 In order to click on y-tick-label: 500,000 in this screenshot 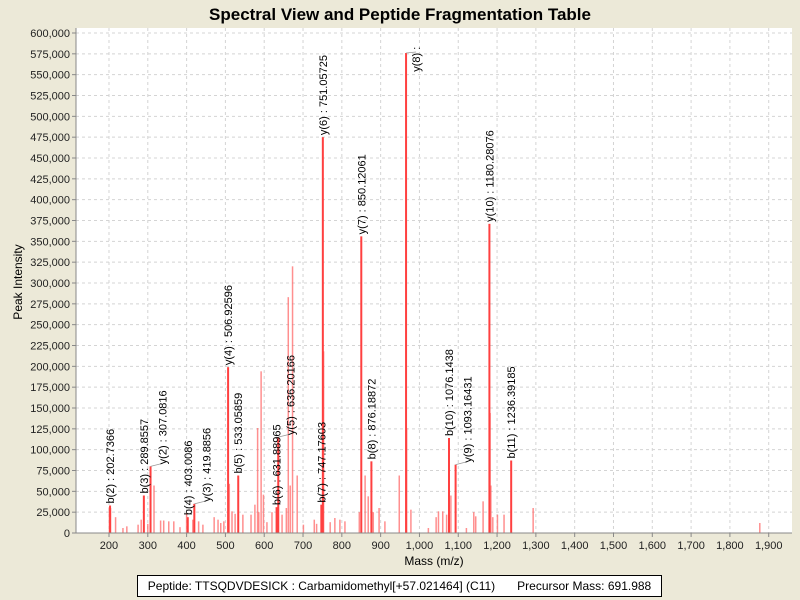, I will do `click(50, 117)`.